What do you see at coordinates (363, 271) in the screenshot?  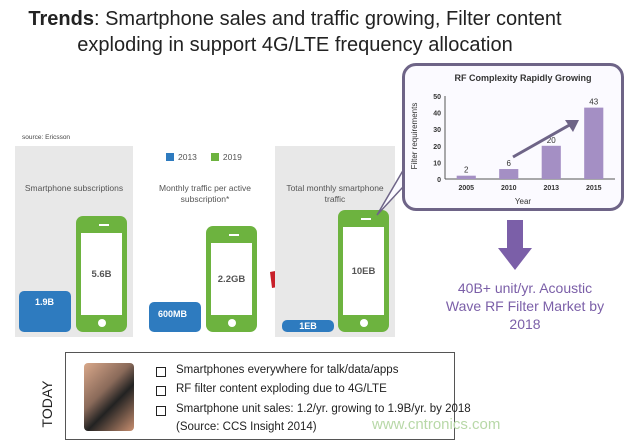 I see `phone-2019: 10EB` at bounding box center [363, 271].